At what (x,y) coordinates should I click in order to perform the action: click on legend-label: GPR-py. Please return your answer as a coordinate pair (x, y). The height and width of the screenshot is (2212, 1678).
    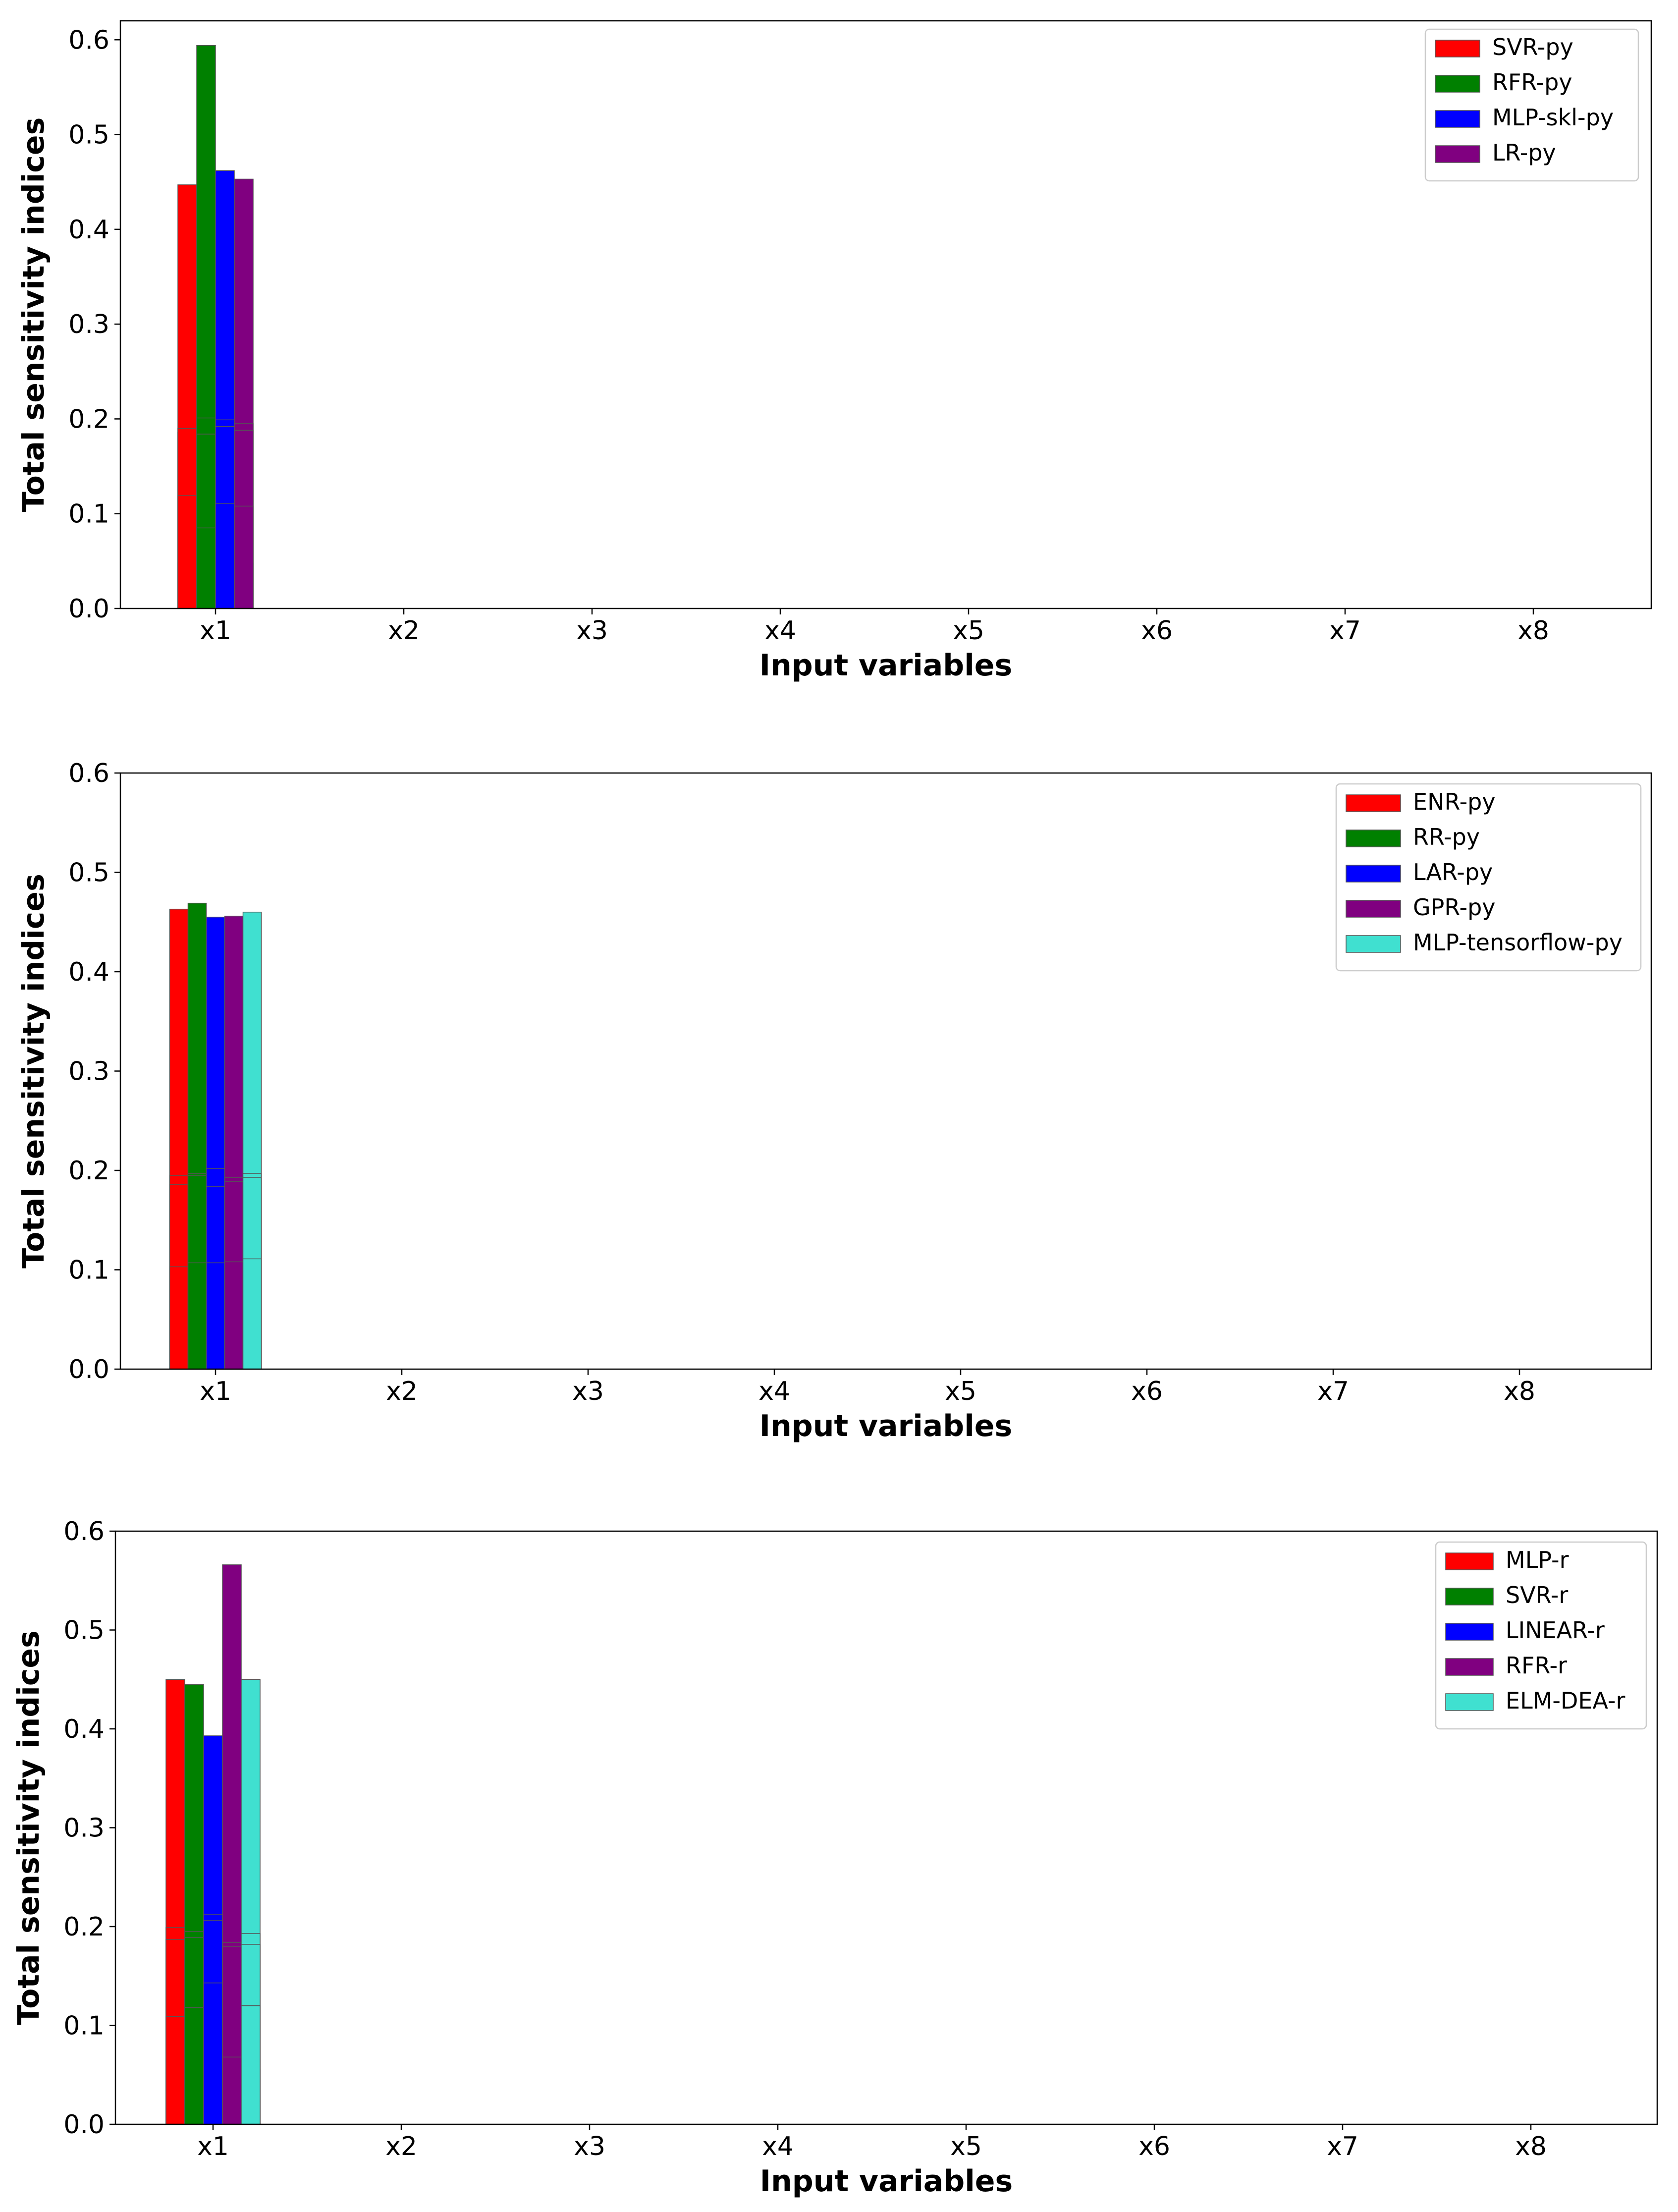
    Looking at the image, I should click on (1454, 907).